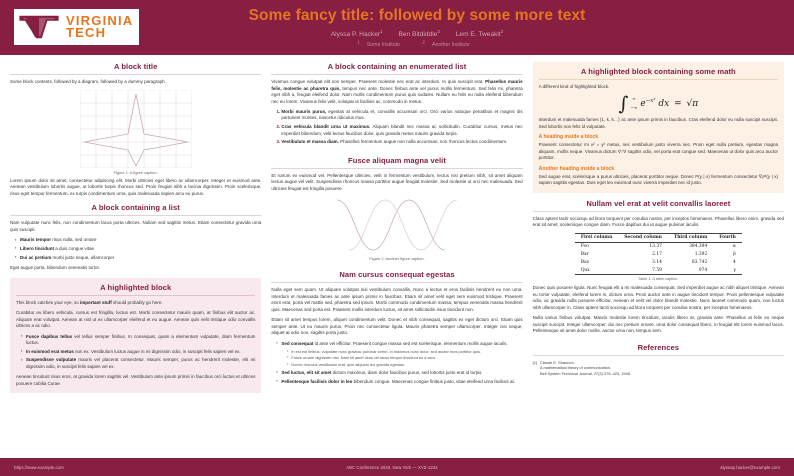 The image size is (794, 476). What do you see at coordinates (678, 103) in the screenshot?
I see `equals-sign: =` at bounding box center [678, 103].